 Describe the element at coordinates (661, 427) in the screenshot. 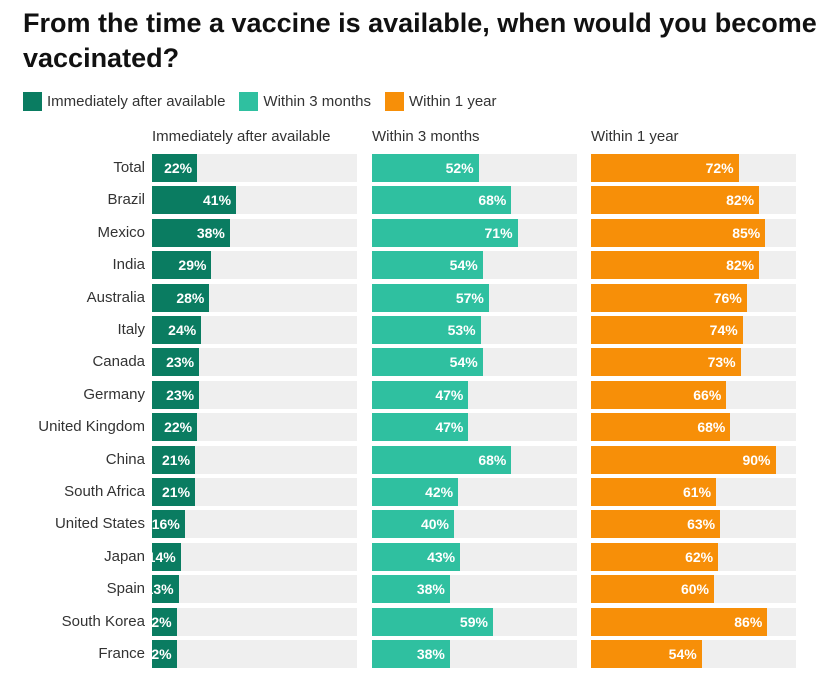

I see `bar-within-1-year-united-kingdom: 68%` at that location.